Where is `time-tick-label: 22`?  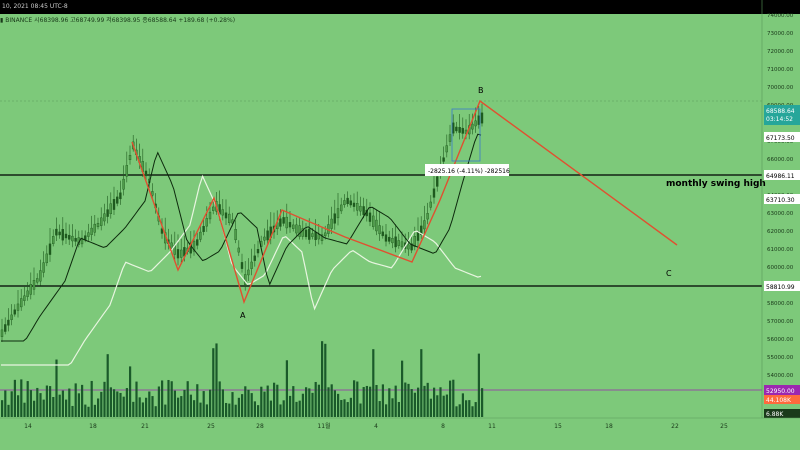
time-tick-label: 22 is located at coordinates (675, 426).